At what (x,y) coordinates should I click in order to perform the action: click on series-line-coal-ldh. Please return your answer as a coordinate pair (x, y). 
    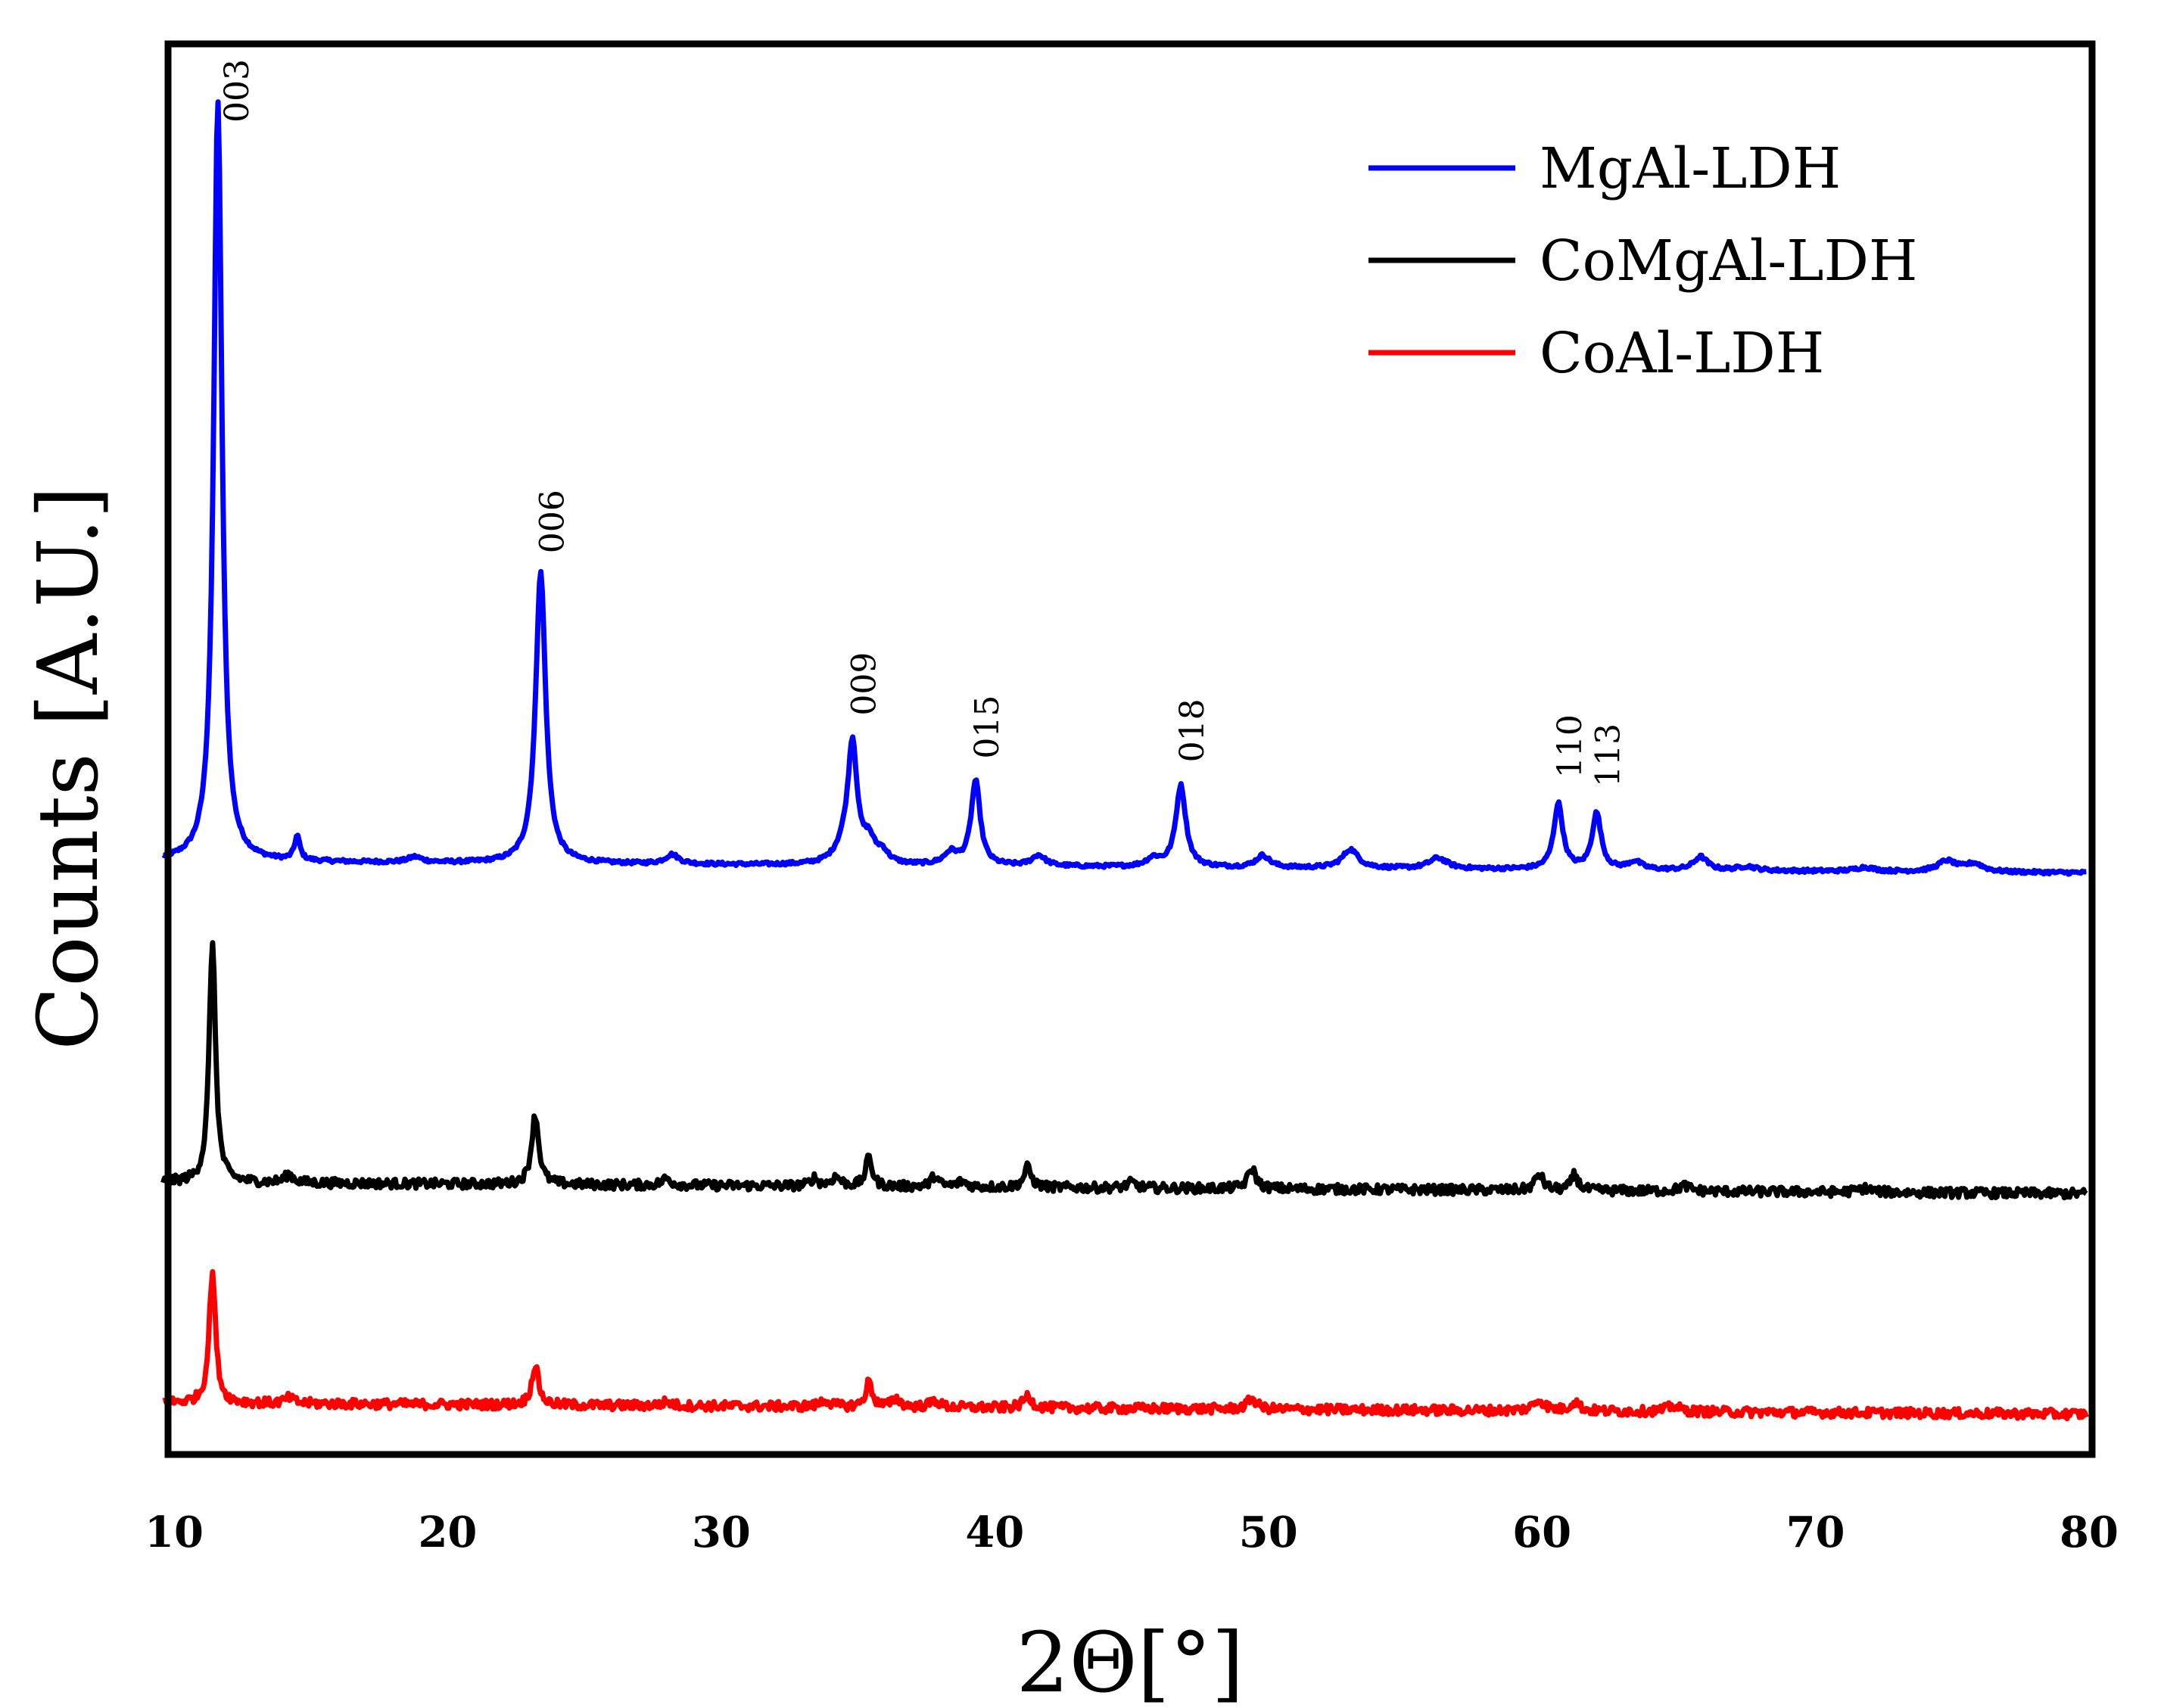
    Looking at the image, I should click on (1125, 1345).